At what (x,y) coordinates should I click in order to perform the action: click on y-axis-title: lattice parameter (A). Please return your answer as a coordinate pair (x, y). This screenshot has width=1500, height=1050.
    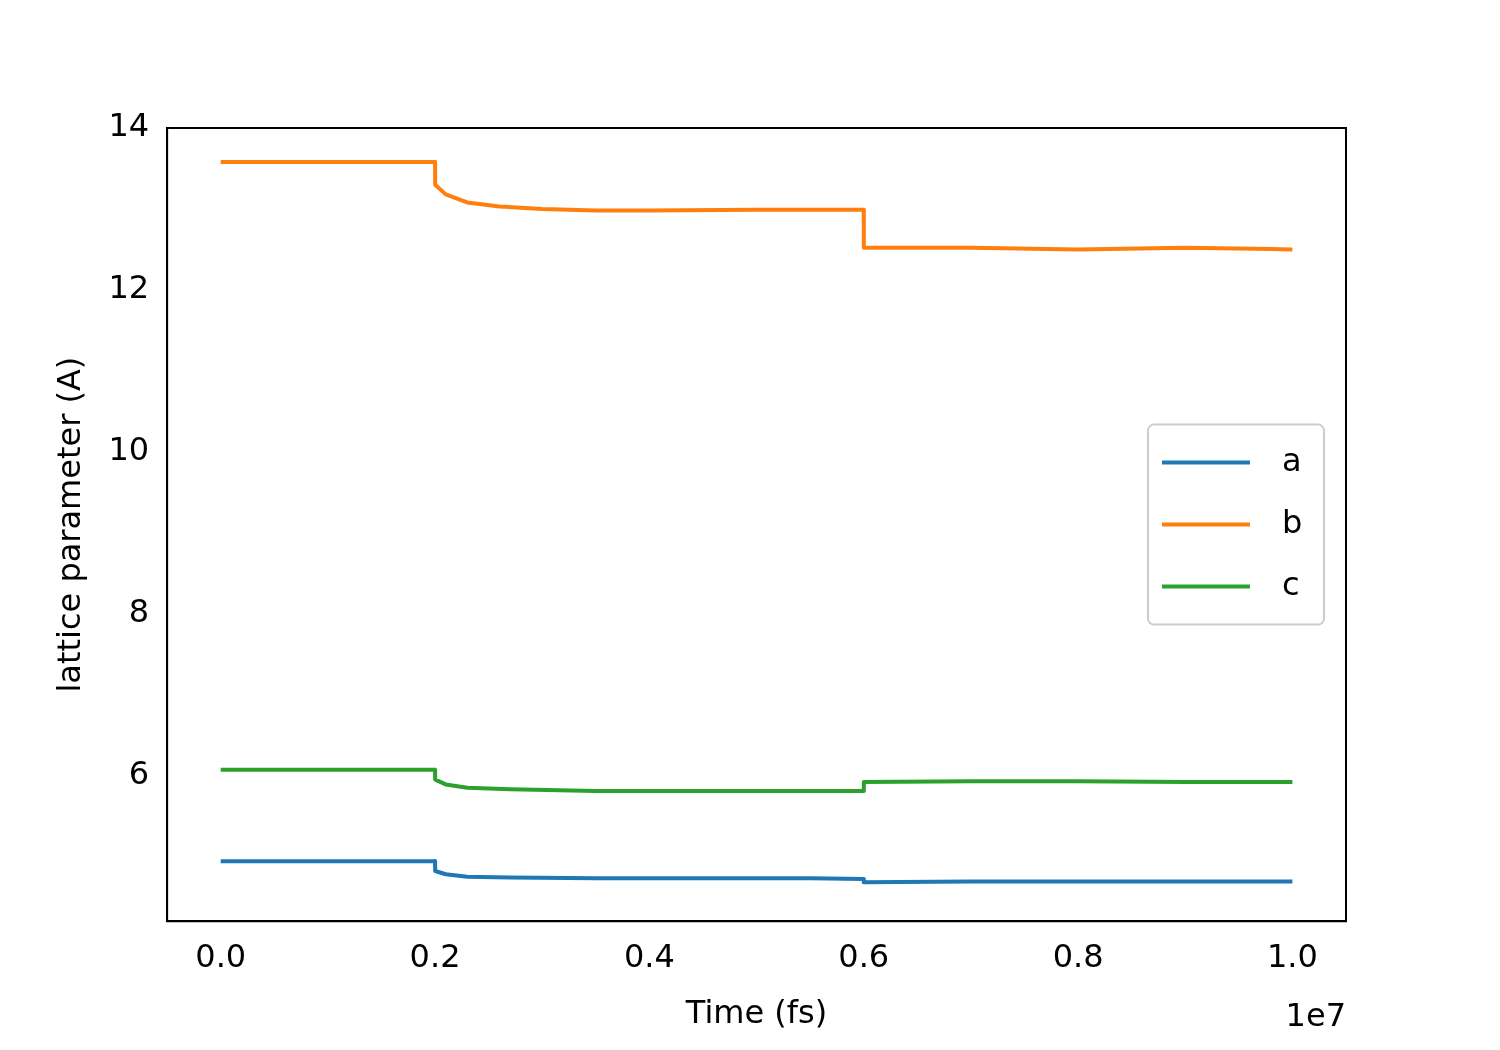
    Looking at the image, I should click on (68, 524).